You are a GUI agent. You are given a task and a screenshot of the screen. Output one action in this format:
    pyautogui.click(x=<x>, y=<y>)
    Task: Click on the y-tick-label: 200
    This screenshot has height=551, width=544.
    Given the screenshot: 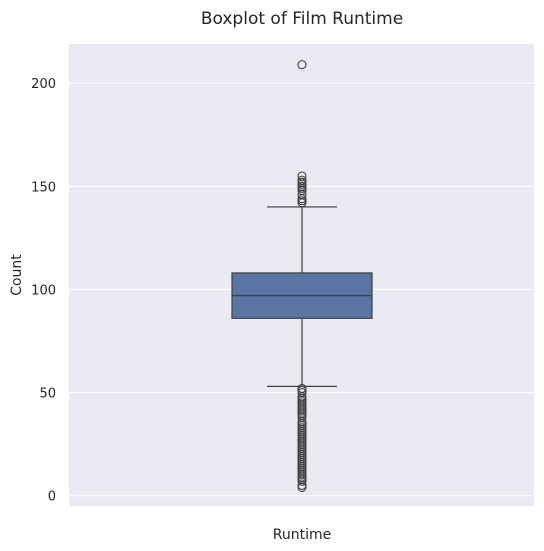 What is the action you would take?
    pyautogui.click(x=43, y=84)
    